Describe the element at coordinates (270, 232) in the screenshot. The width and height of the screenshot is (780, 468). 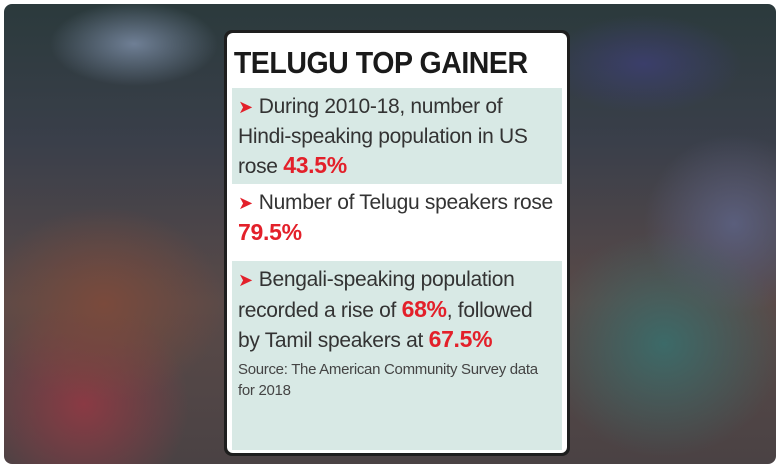
I see `highlight-value: 79.5%` at that location.